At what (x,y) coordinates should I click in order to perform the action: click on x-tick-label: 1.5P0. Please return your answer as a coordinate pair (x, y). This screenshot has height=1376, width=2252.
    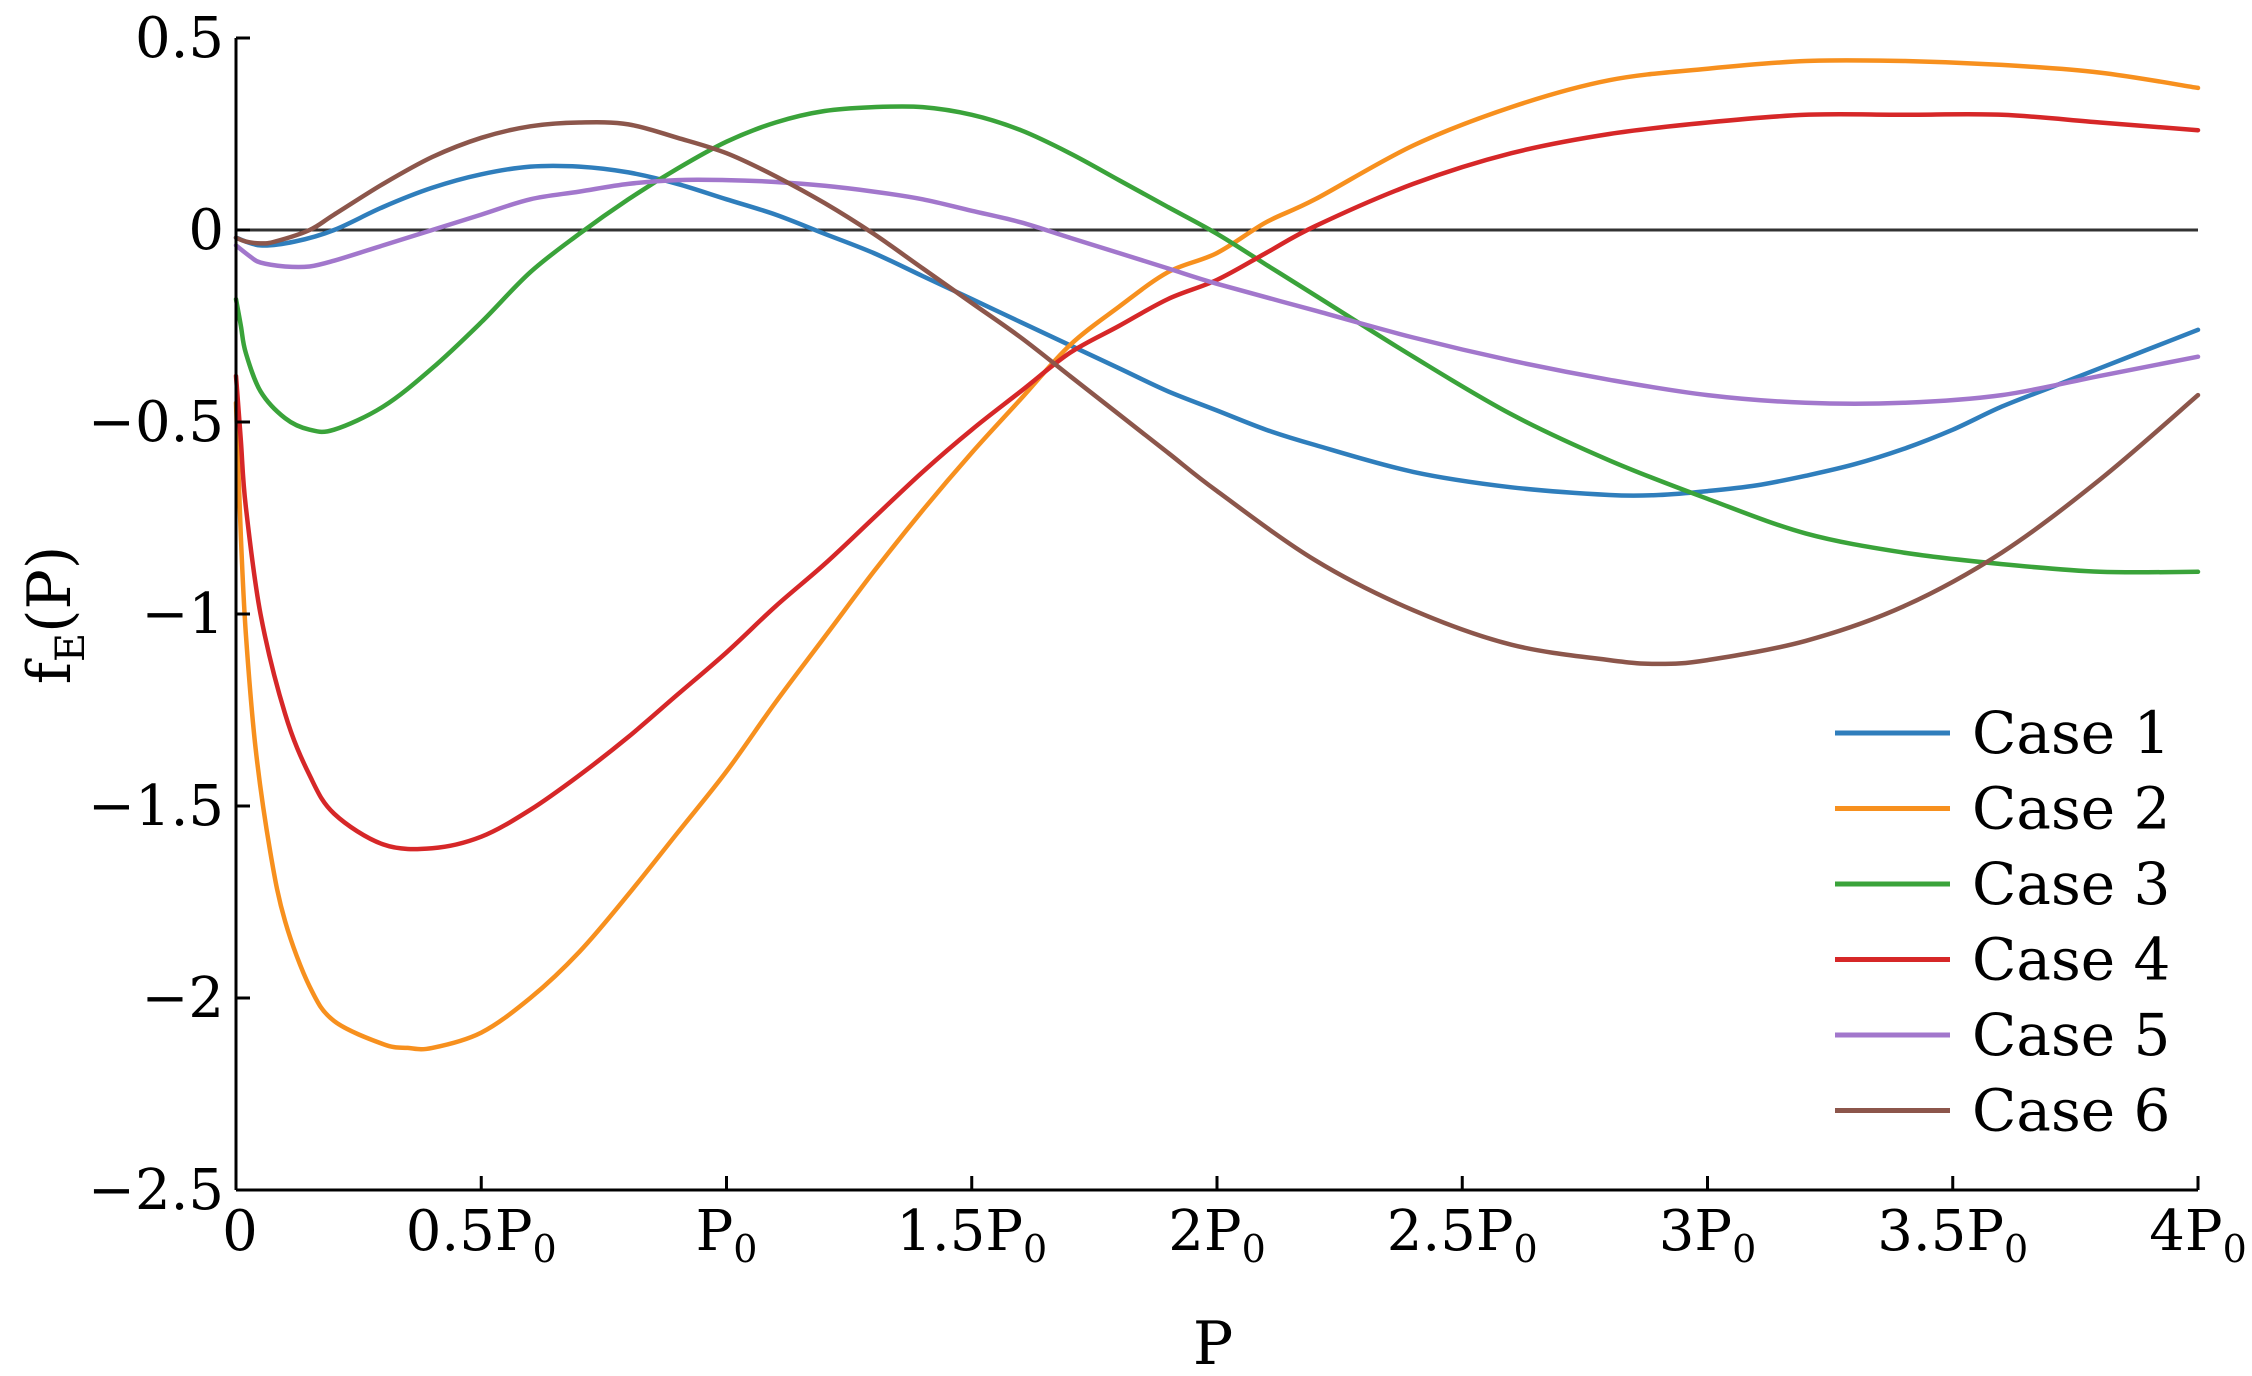
    Looking at the image, I should click on (971, 1235).